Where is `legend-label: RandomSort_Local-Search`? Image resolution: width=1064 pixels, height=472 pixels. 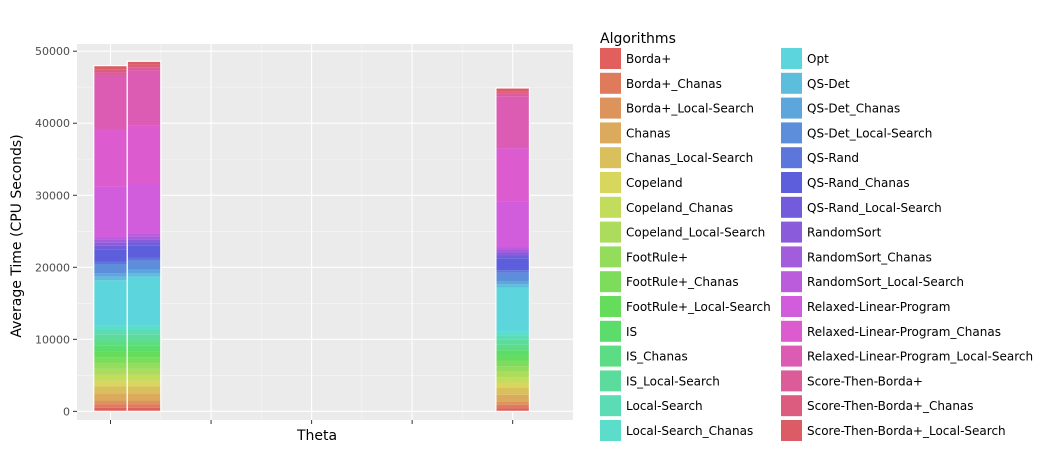 legend-label: RandomSort_Local-Search is located at coordinates (885, 282).